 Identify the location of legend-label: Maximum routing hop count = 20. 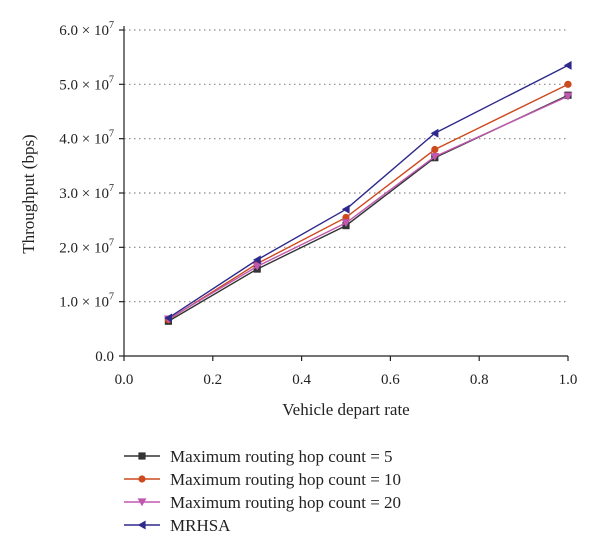
(285, 502).